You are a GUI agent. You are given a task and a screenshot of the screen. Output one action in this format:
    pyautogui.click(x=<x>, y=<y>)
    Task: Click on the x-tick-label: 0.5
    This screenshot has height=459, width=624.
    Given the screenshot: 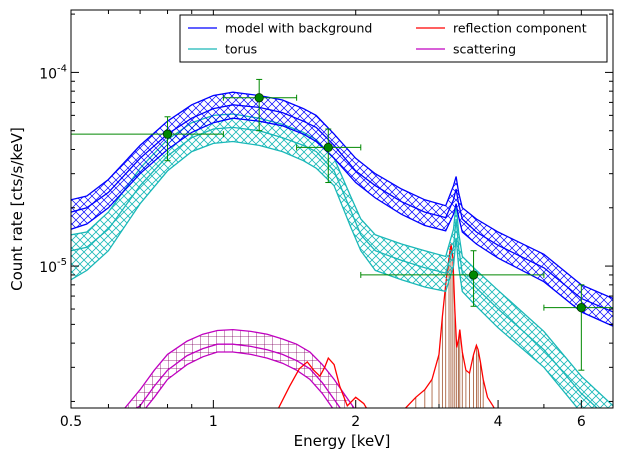 What is the action you would take?
    pyautogui.click(x=71, y=422)
    